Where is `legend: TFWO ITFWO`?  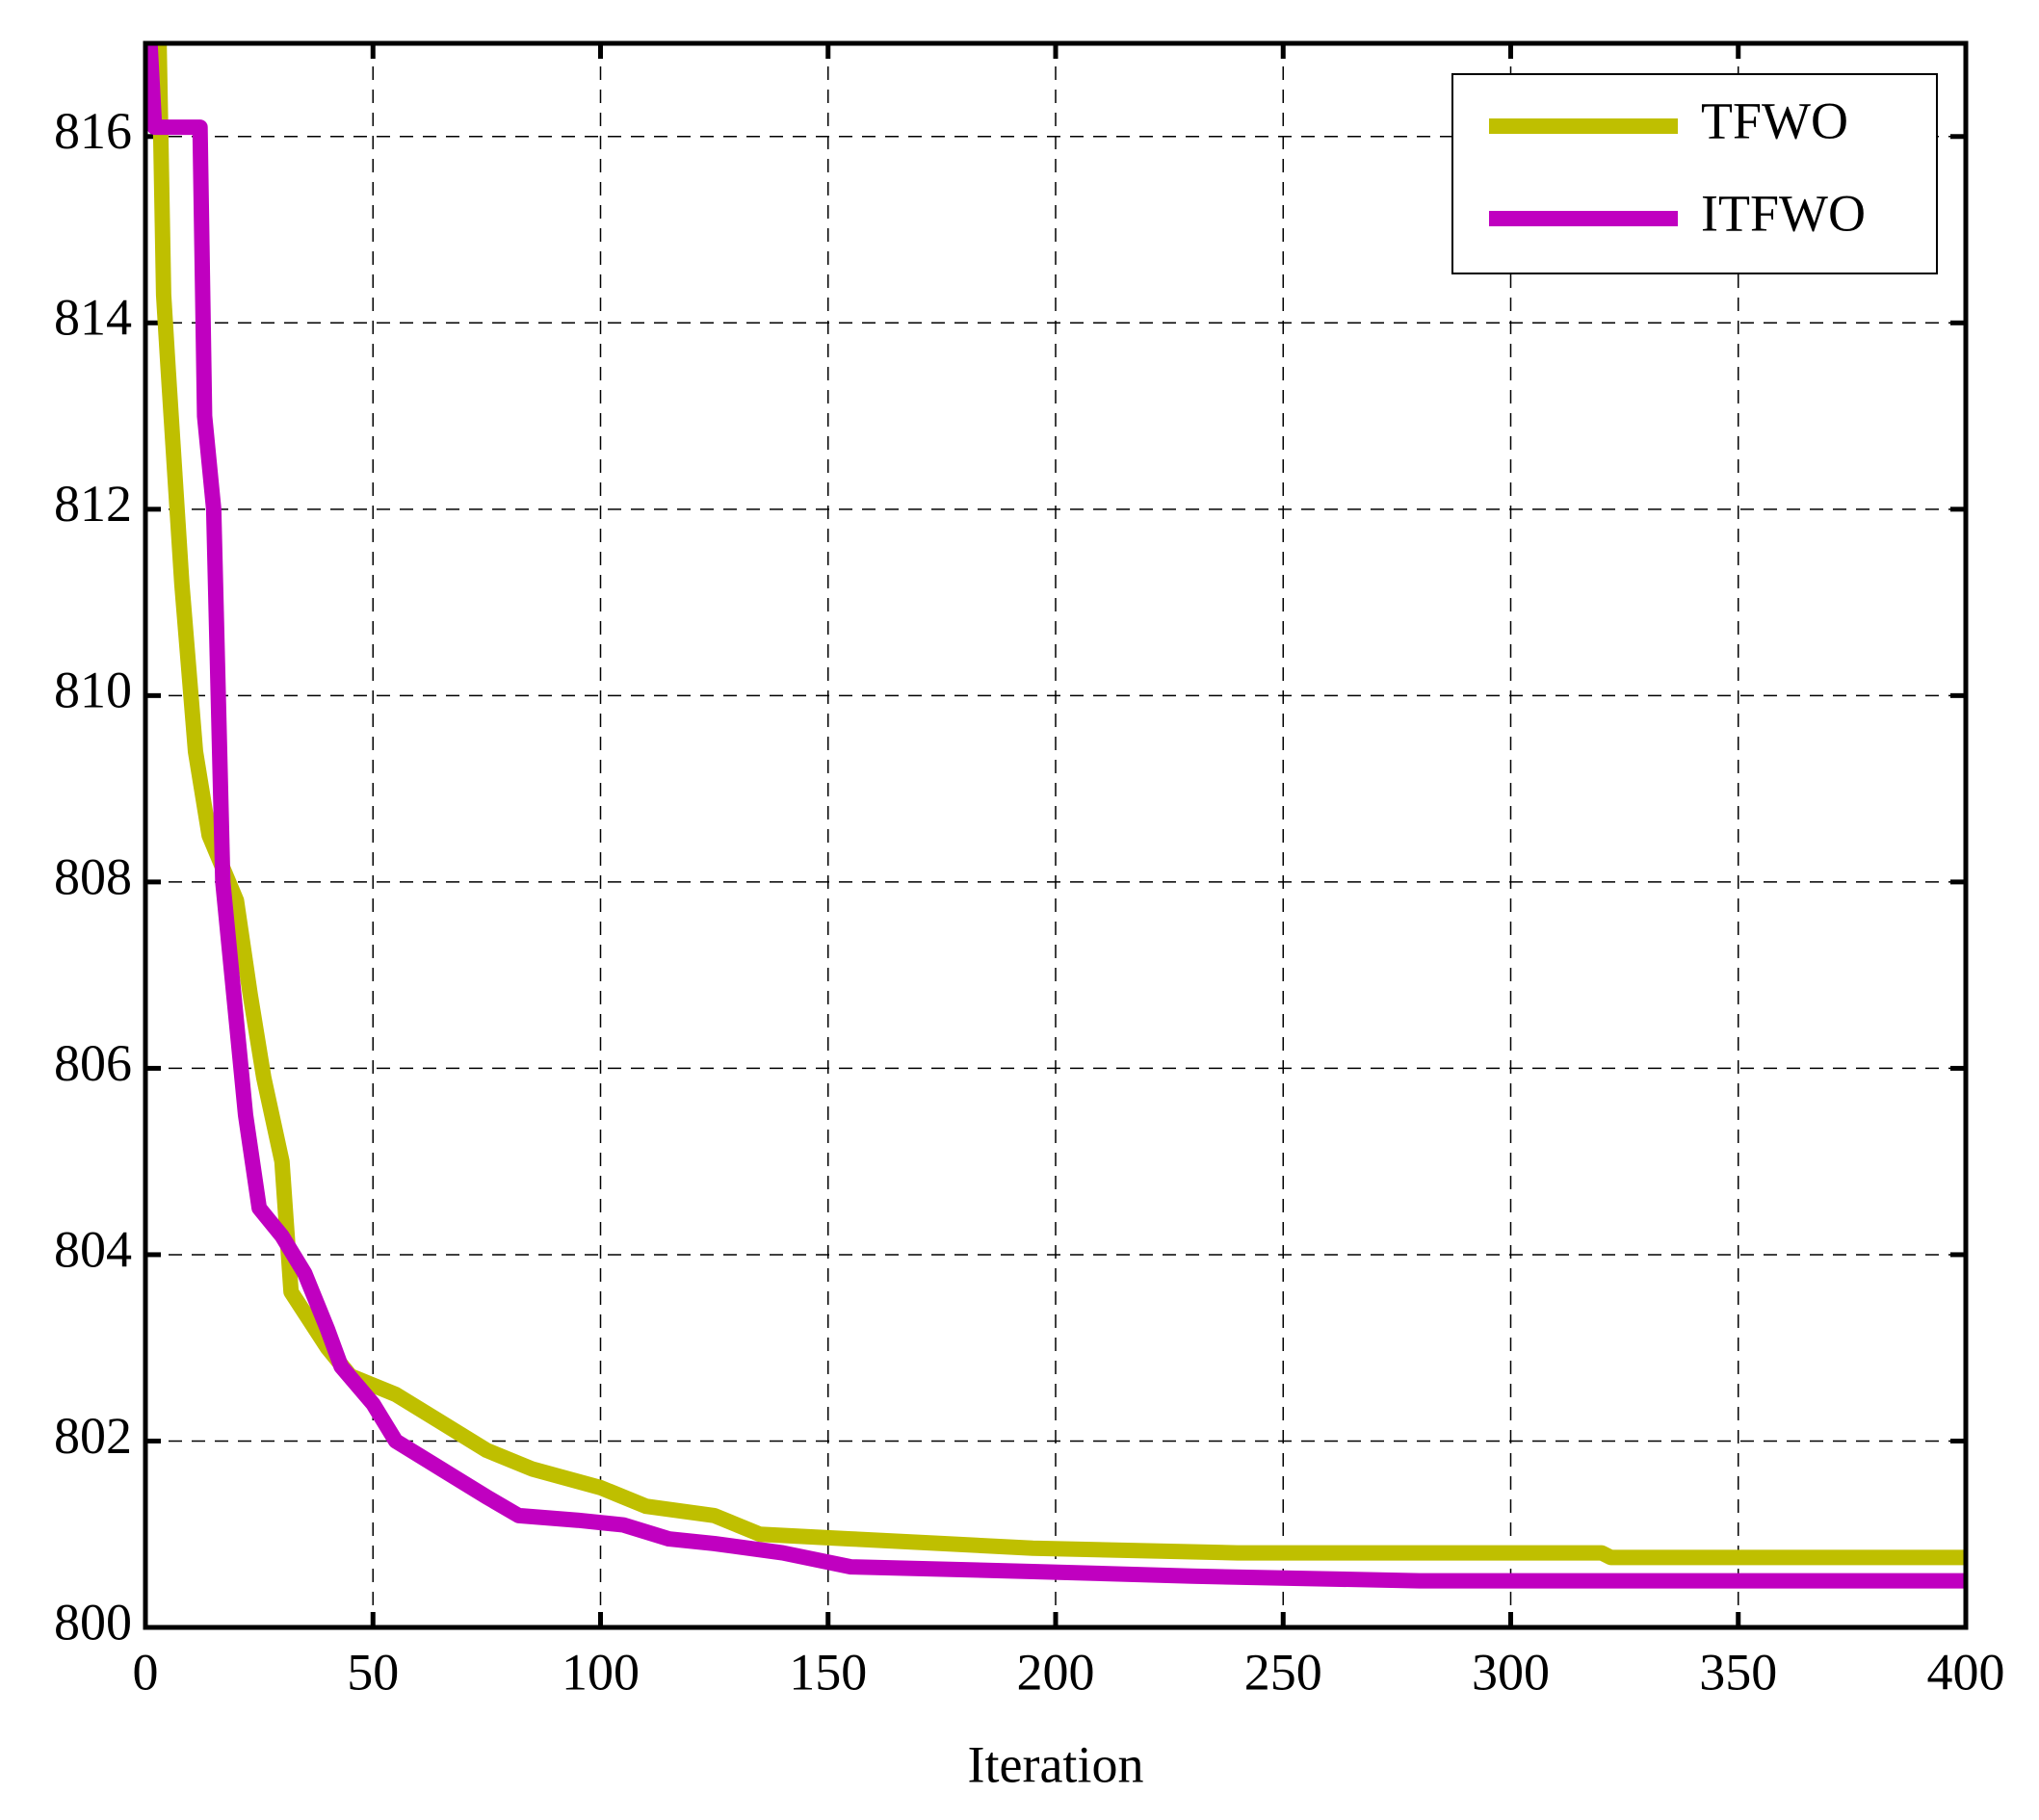
legend: TFWO ITFWO is located at coordinates (1694, 173).